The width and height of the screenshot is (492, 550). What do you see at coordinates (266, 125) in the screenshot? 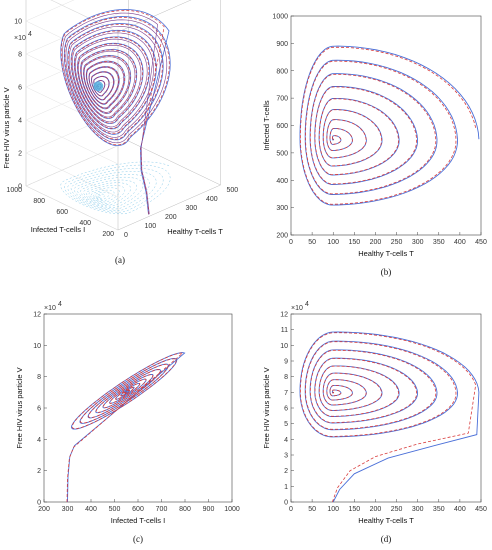
I see `y-axis-label: Infected T-cells` at bounding box center [266, 125].